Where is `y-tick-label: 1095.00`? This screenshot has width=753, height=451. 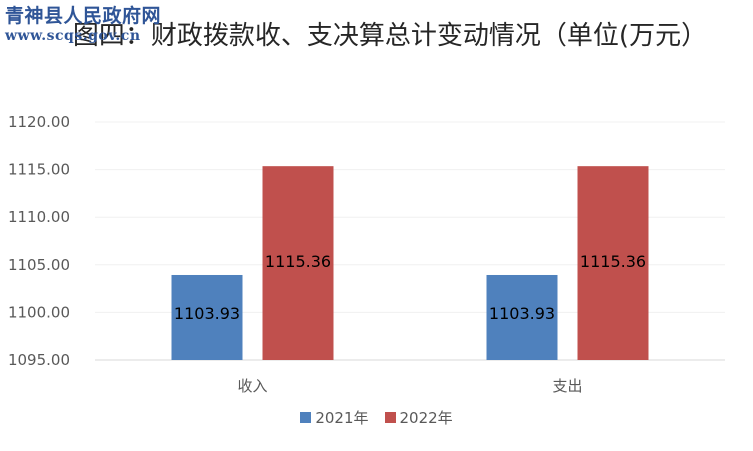 y-tick-label: 1095.00 is located at coordinates (39, 360).